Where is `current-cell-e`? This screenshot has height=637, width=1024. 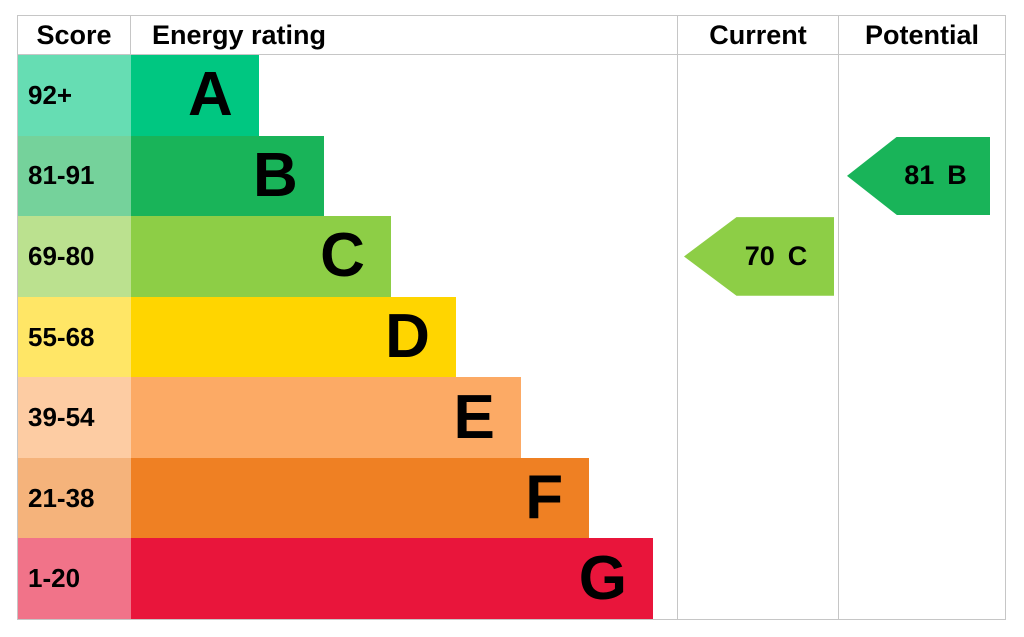
current-cell-e is located at coordinates (757, 417).